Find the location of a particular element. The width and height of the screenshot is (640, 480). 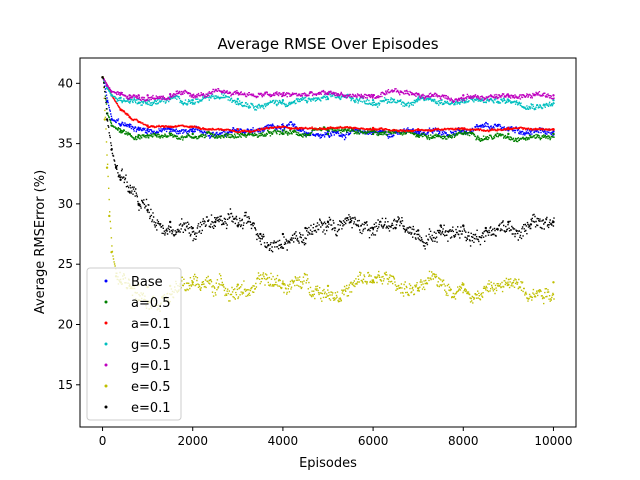

x-tick-label: 6000 is located at coordinates (373, 441).